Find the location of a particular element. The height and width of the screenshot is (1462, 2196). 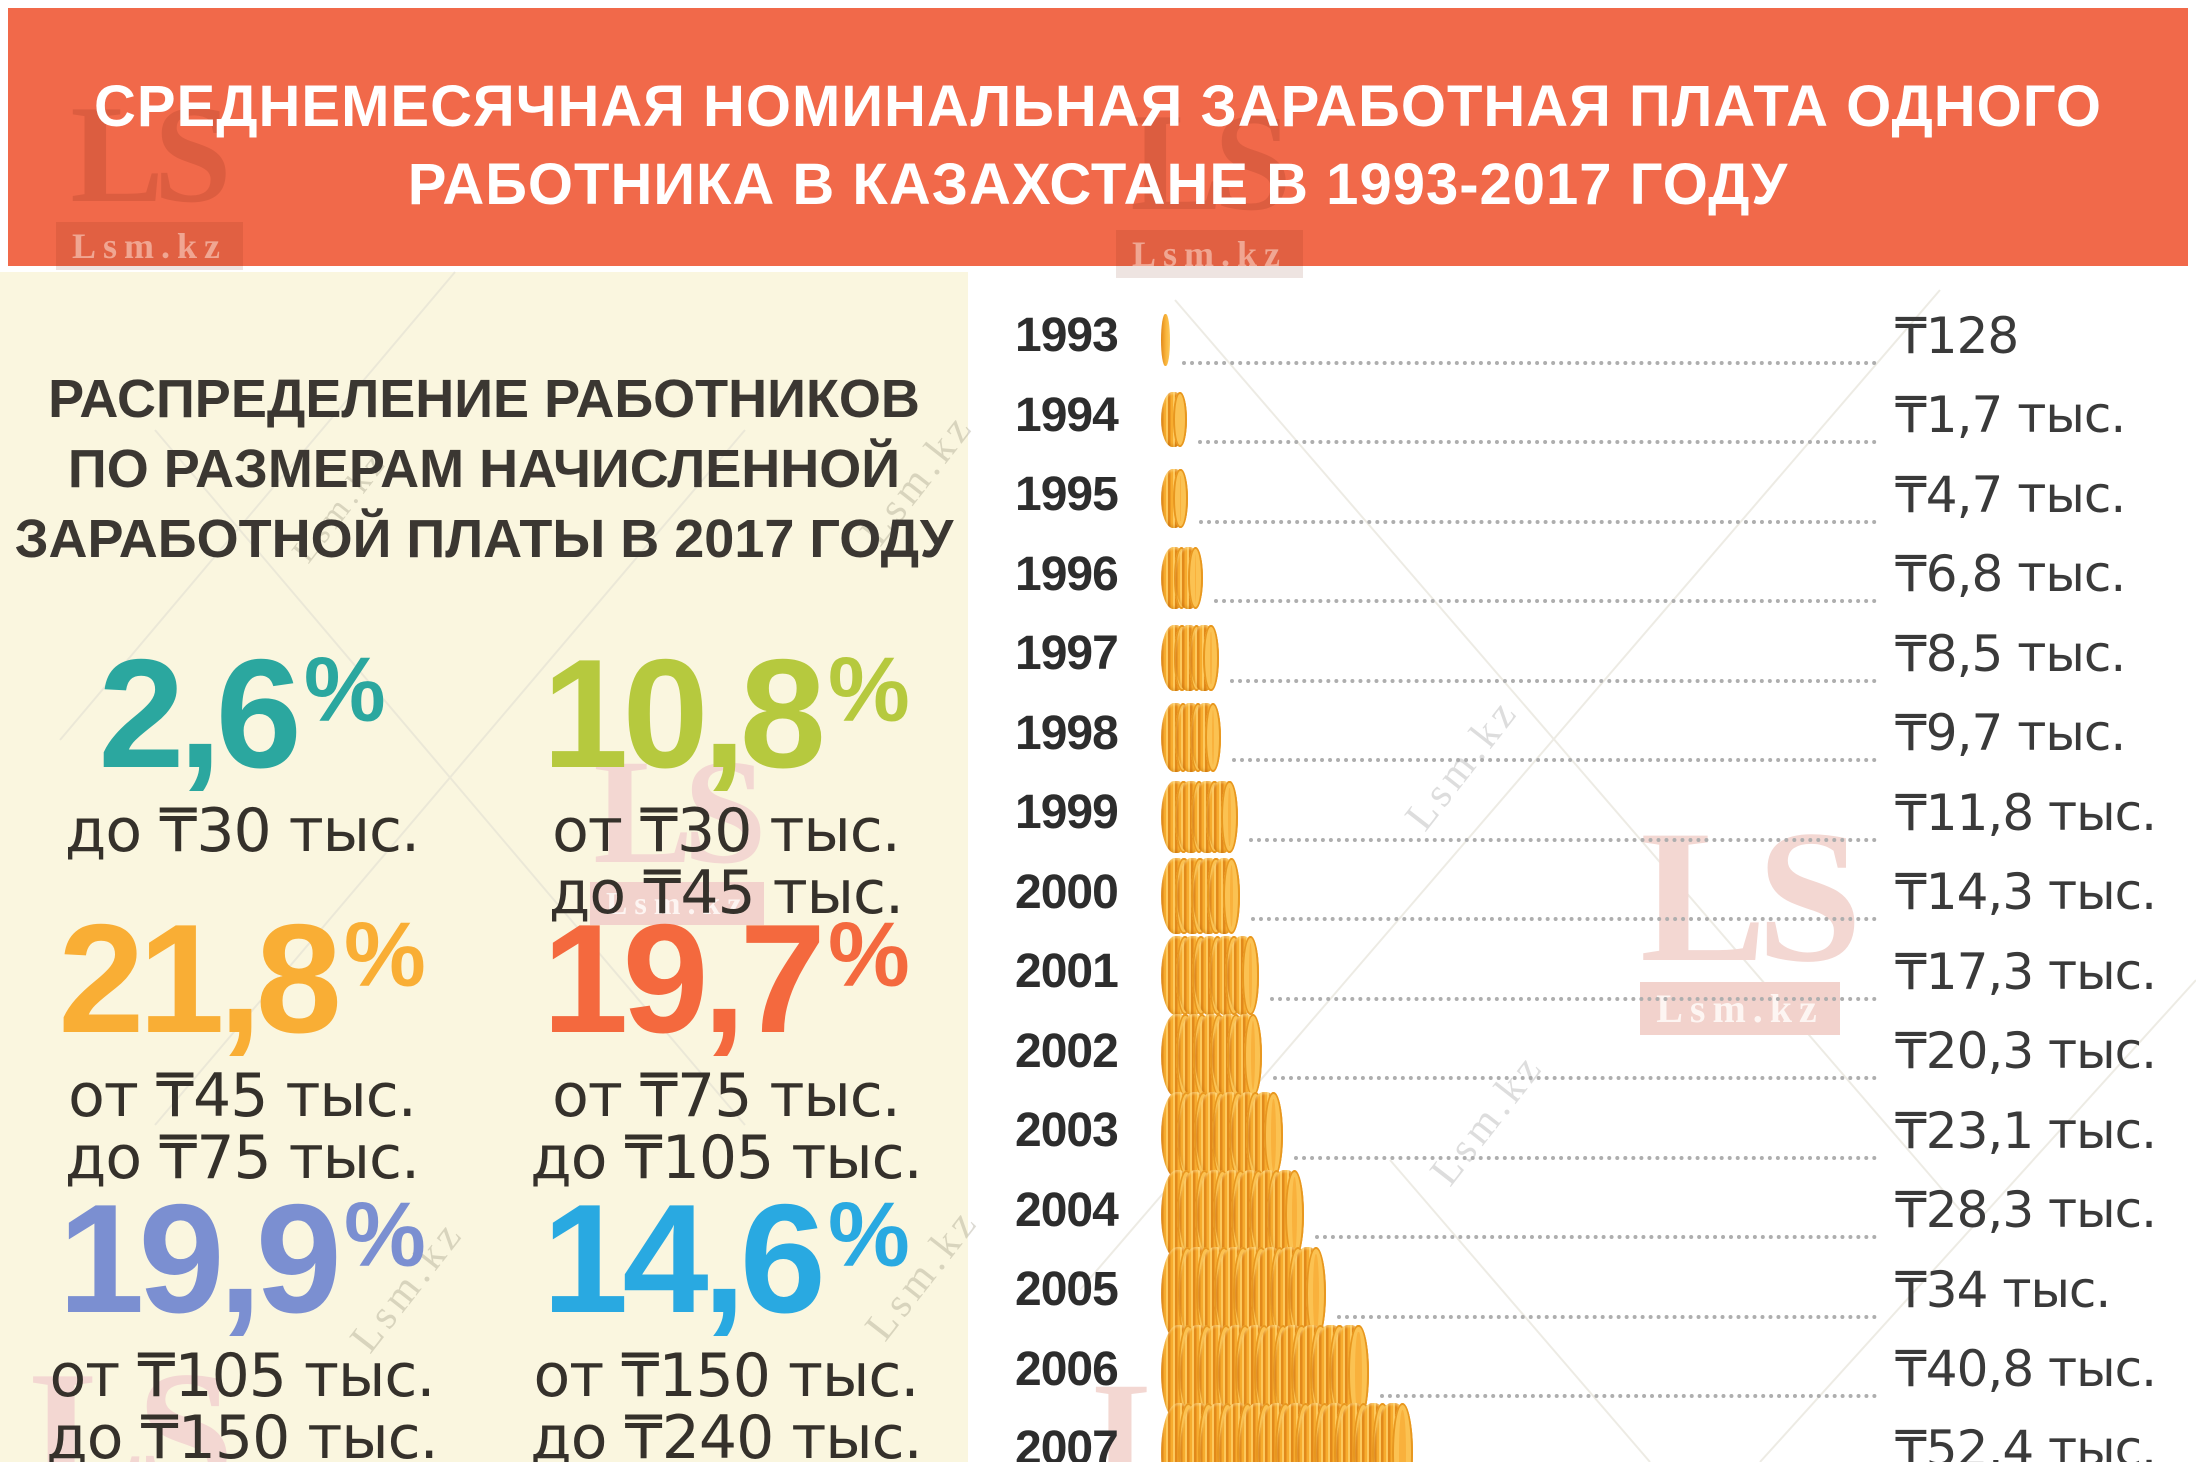

table-row: 2002 ₸20,3 тыс. is located at coordinates (1591, 1054).